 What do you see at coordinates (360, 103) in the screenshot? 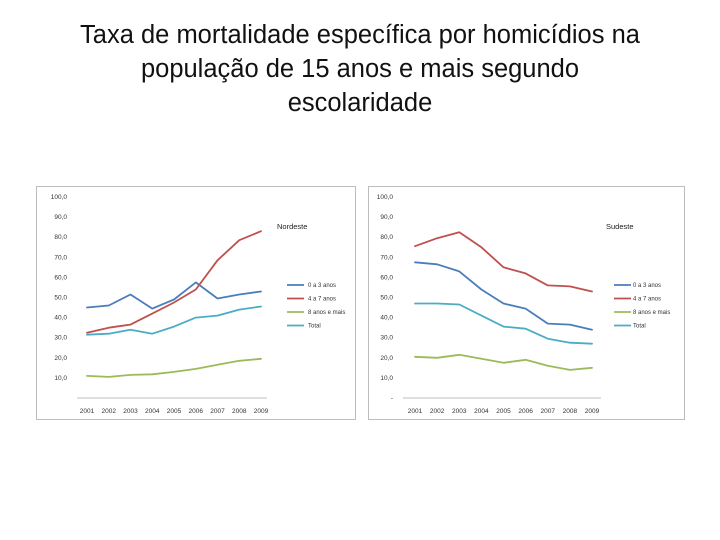
I see `title-line-3: escolaridade` at bounding box center [360, 103].